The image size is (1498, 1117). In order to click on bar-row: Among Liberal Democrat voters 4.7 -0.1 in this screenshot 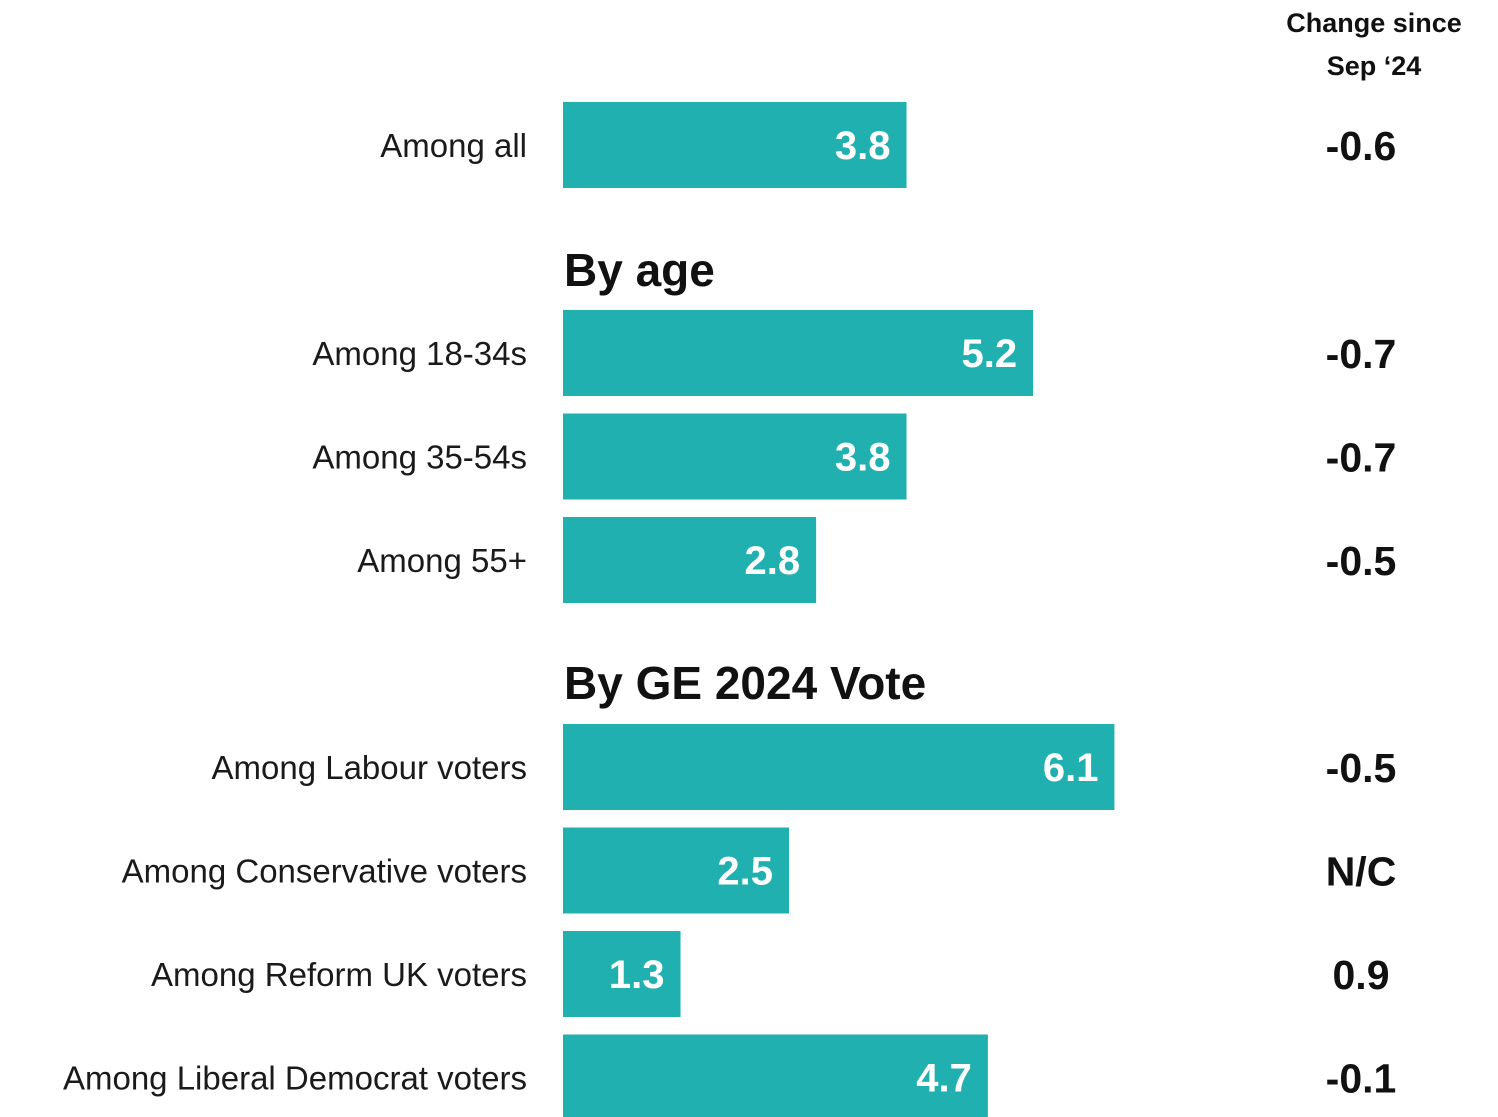, I will do `click(730, 1075)`.